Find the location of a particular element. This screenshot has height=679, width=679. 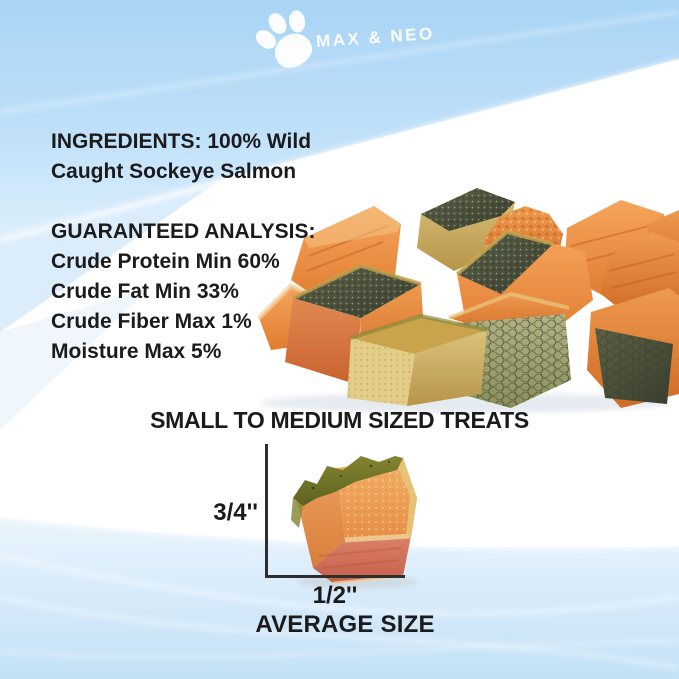

analysis-line-fiber: Crude Fiber Max 1% is located at coordinates (151, 321).